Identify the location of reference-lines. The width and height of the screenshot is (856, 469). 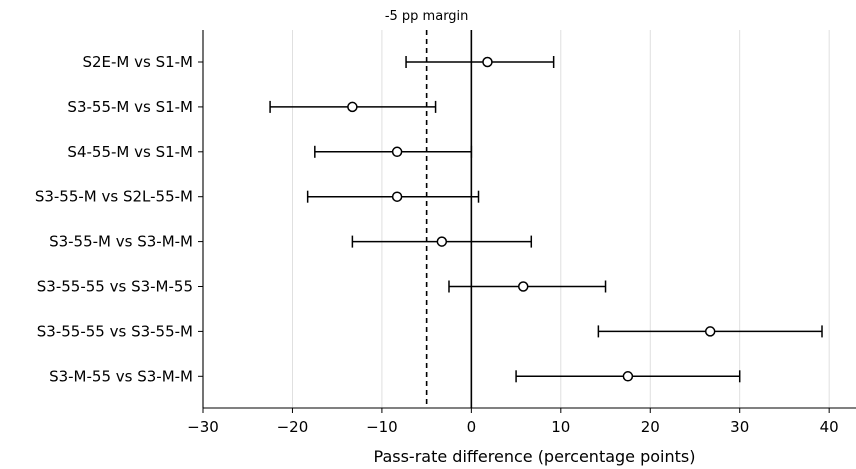
(449, 219).